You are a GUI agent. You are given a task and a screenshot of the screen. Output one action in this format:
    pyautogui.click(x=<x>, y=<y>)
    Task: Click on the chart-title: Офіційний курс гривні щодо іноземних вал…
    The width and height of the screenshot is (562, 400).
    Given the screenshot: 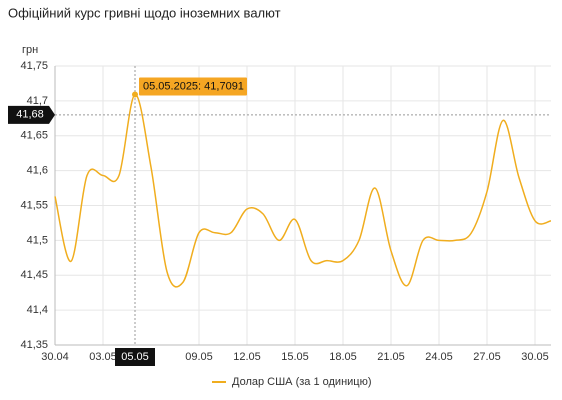 What is the action you would take?
    pyautogui.click(x=144, y=12)
    